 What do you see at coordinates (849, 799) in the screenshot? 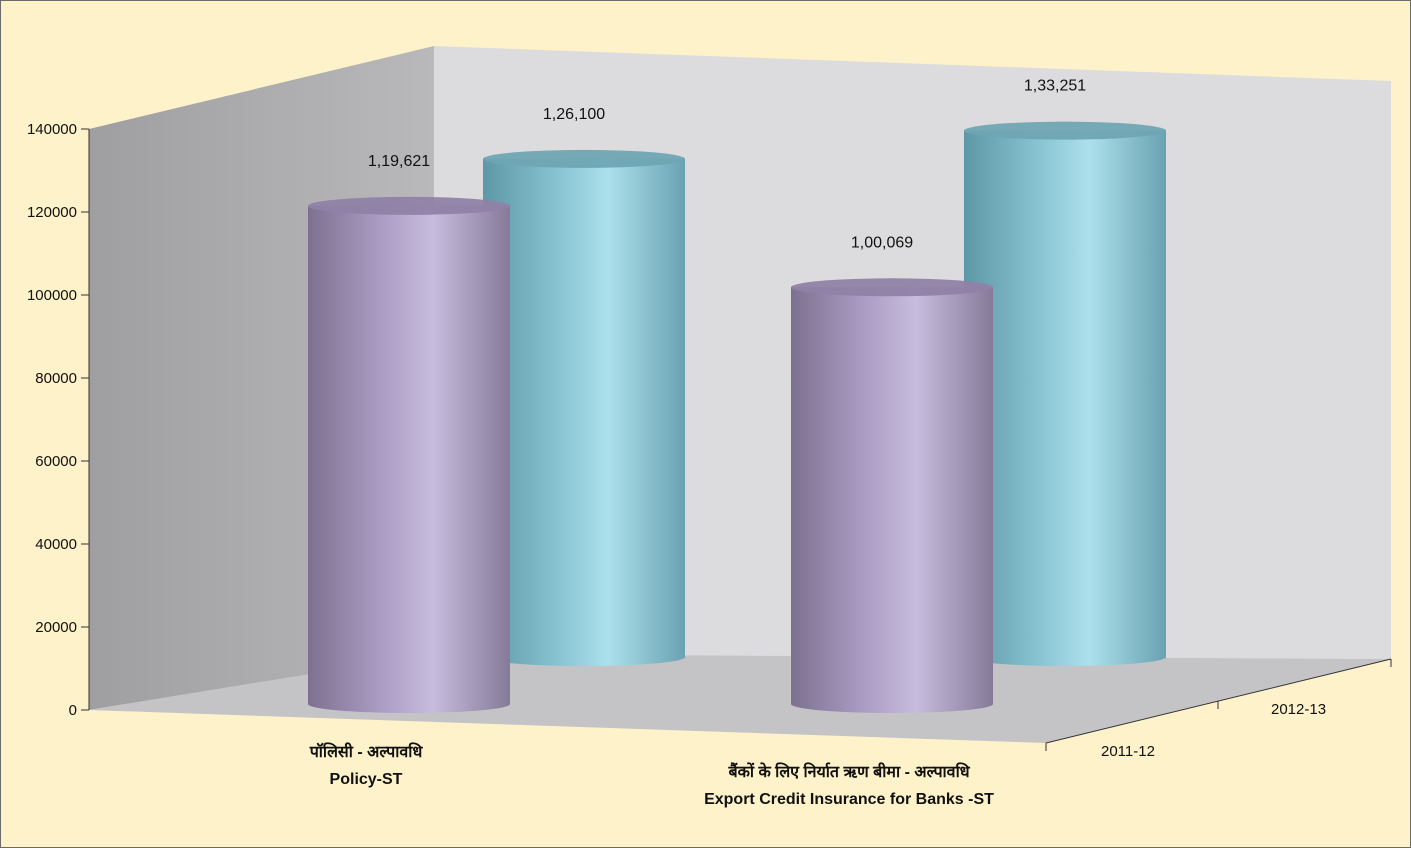
I see `category-label-en-2: Export Credit Insurance for Banks -ST` at bounding box center [849, 799].